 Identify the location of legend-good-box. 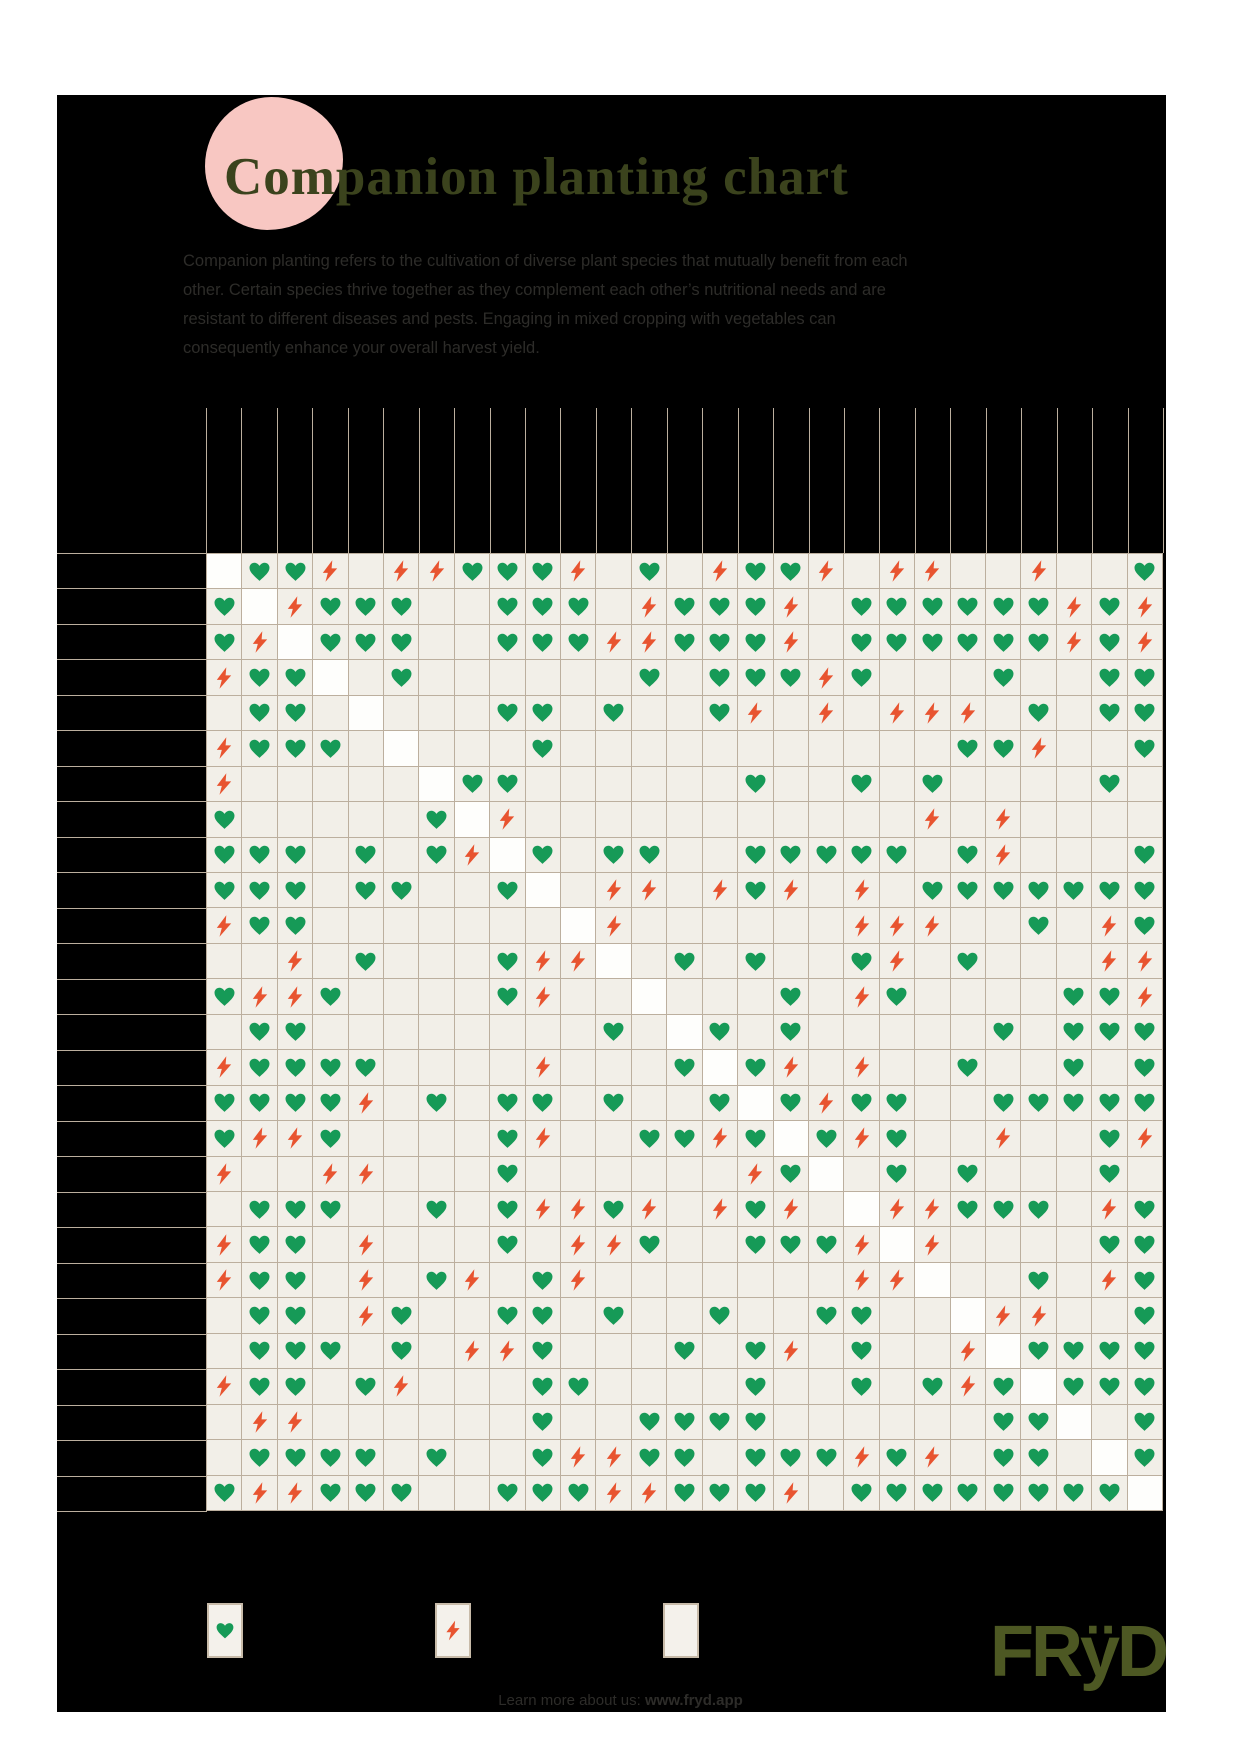
(225, 1630).